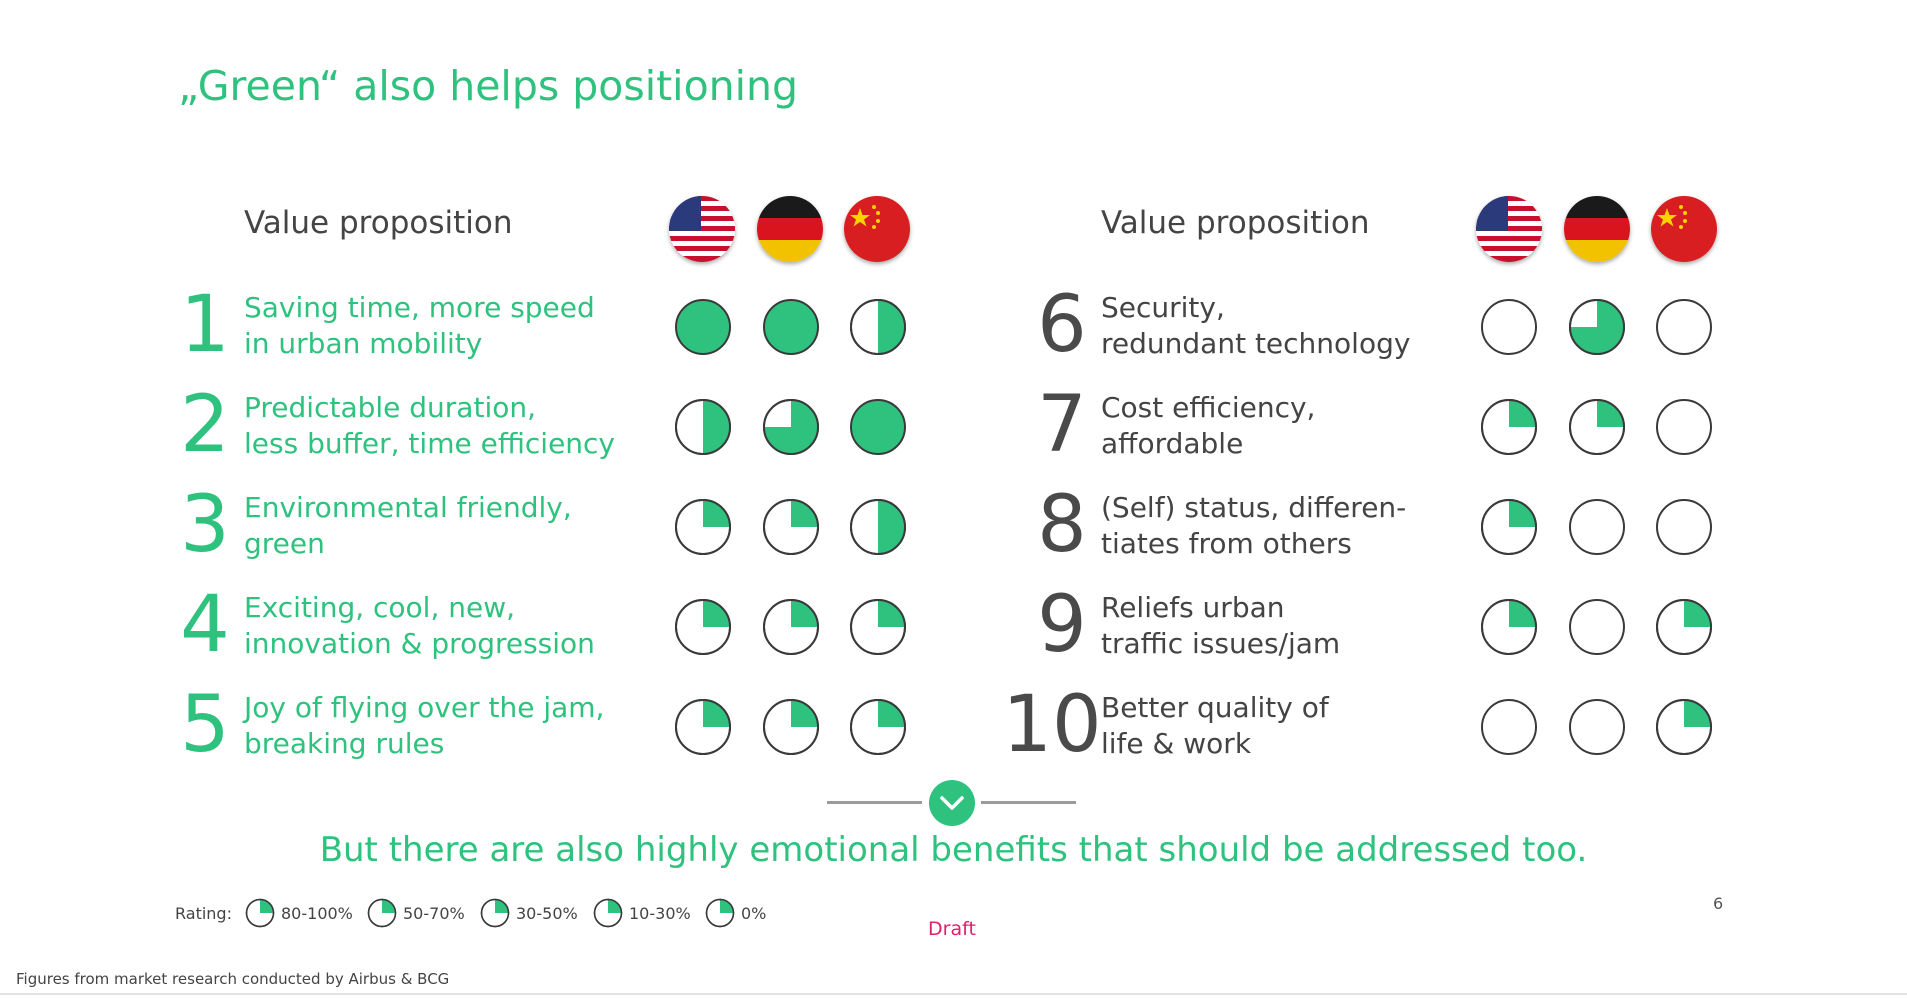 The width and height of the screenshot is (1907, 1008). Describe the element at coordinates (1235, 223) in the screenshot. I see `value-proposition-header-right: Value proposition` at that location.